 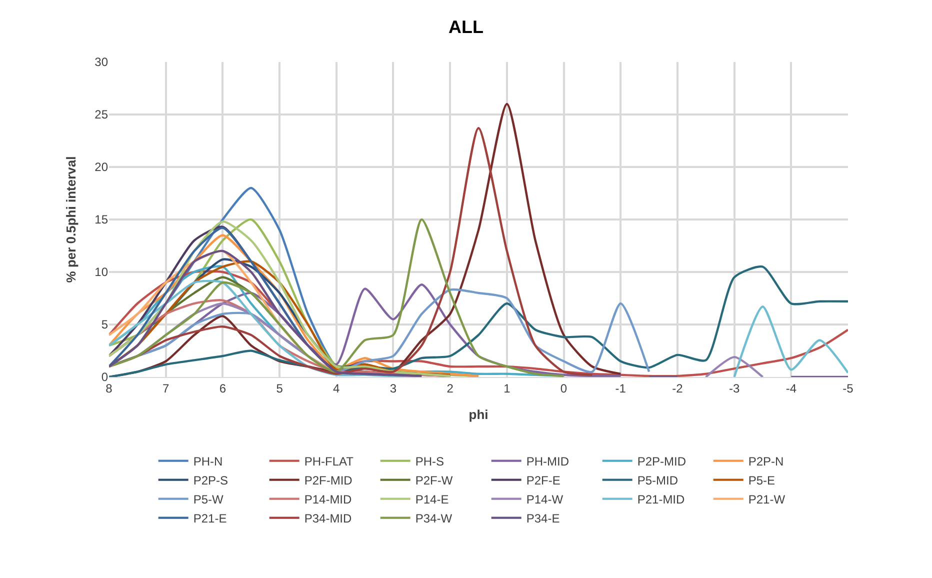 I want to click on x-tick-label: 6, so click(x=222, y=388).